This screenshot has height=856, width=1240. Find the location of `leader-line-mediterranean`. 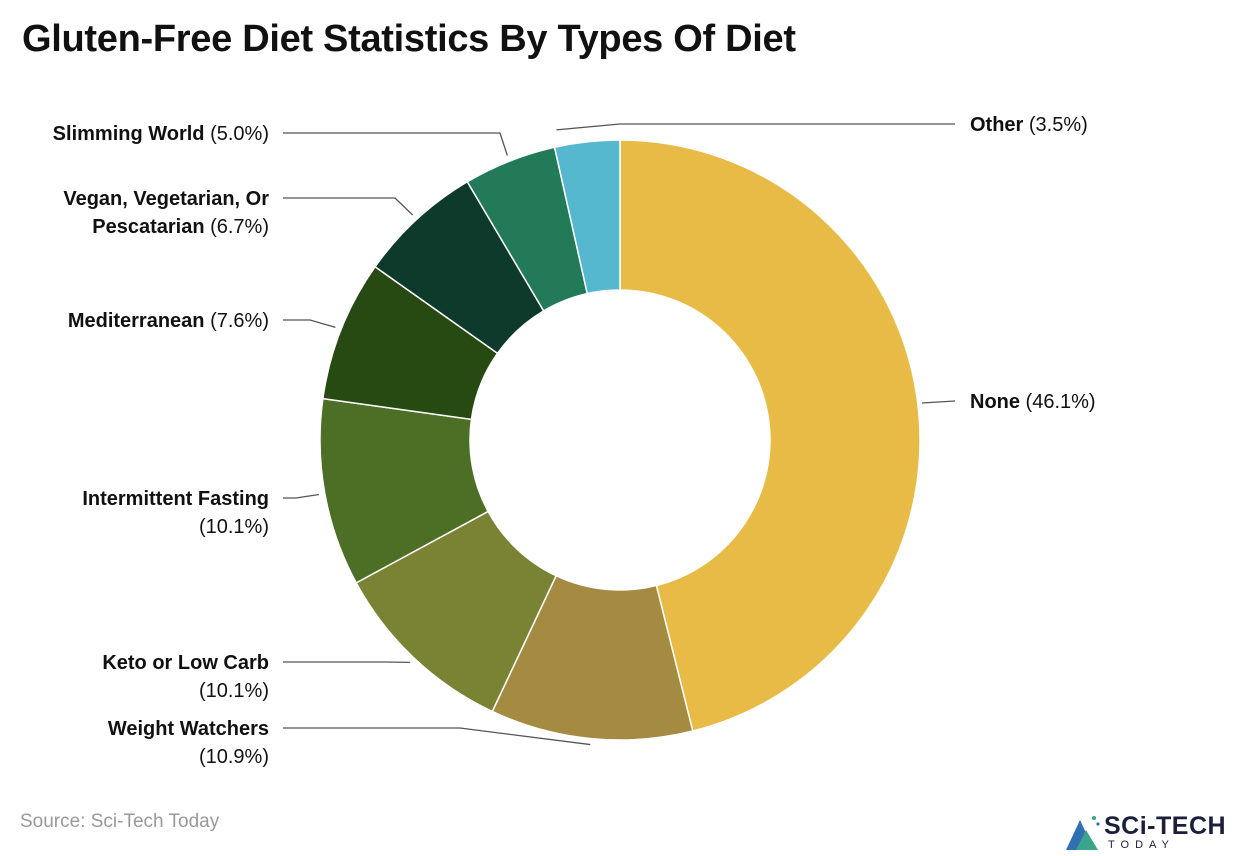

leader-line-mediterranean is located at coordinates (309, 323).